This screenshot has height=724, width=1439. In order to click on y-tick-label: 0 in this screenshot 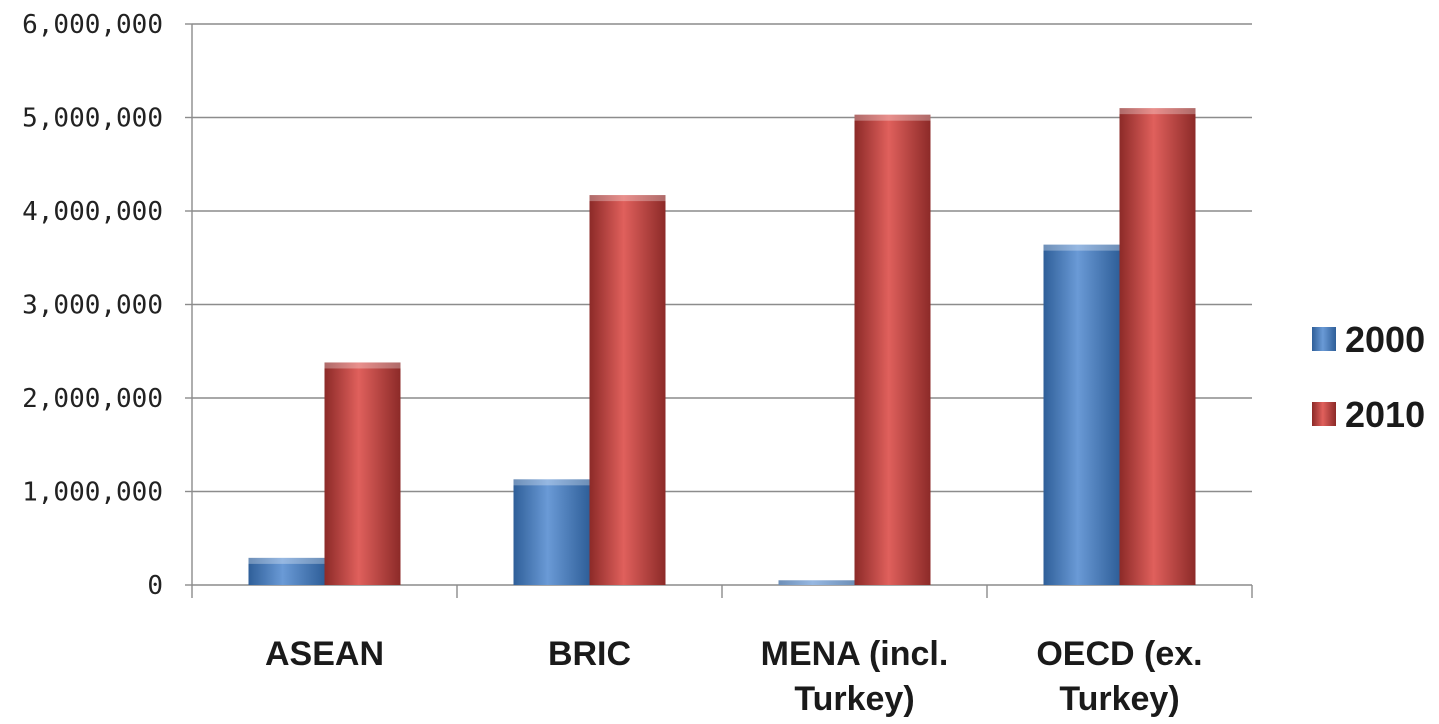, I will do `click(155, 586)`.